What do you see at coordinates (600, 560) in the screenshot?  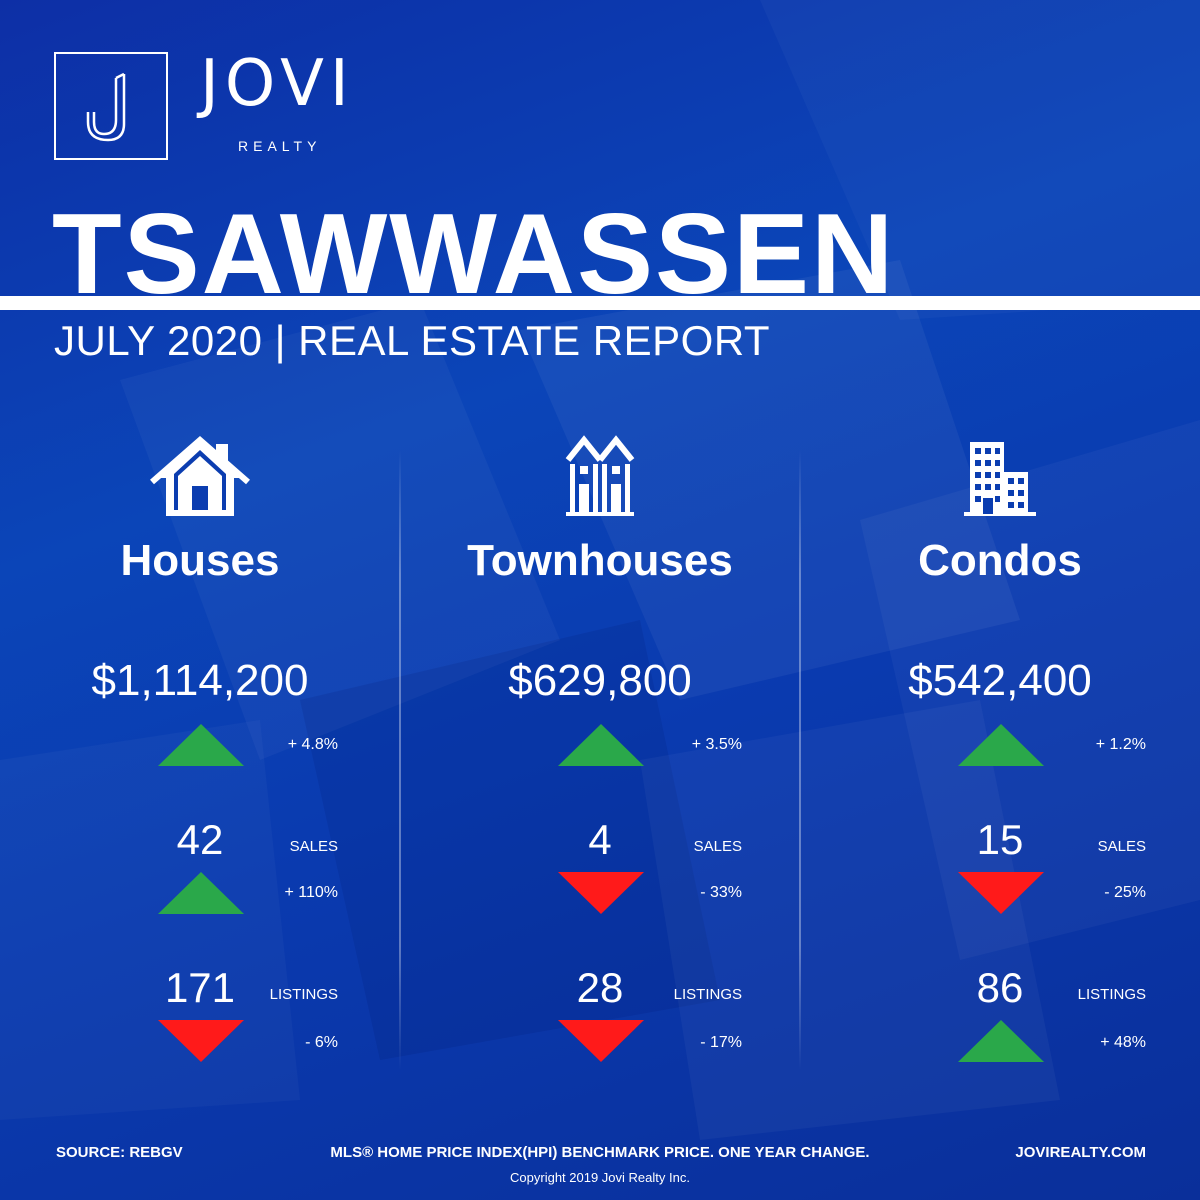 I see `category-label: Townhouses` at bounding box center [600, 560].